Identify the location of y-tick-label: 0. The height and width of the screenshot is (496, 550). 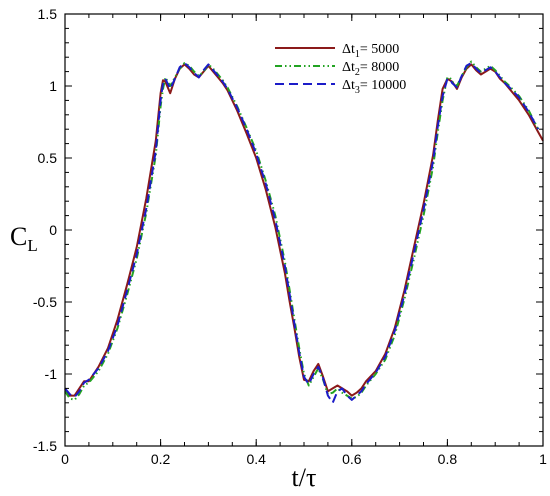
(53, 230).